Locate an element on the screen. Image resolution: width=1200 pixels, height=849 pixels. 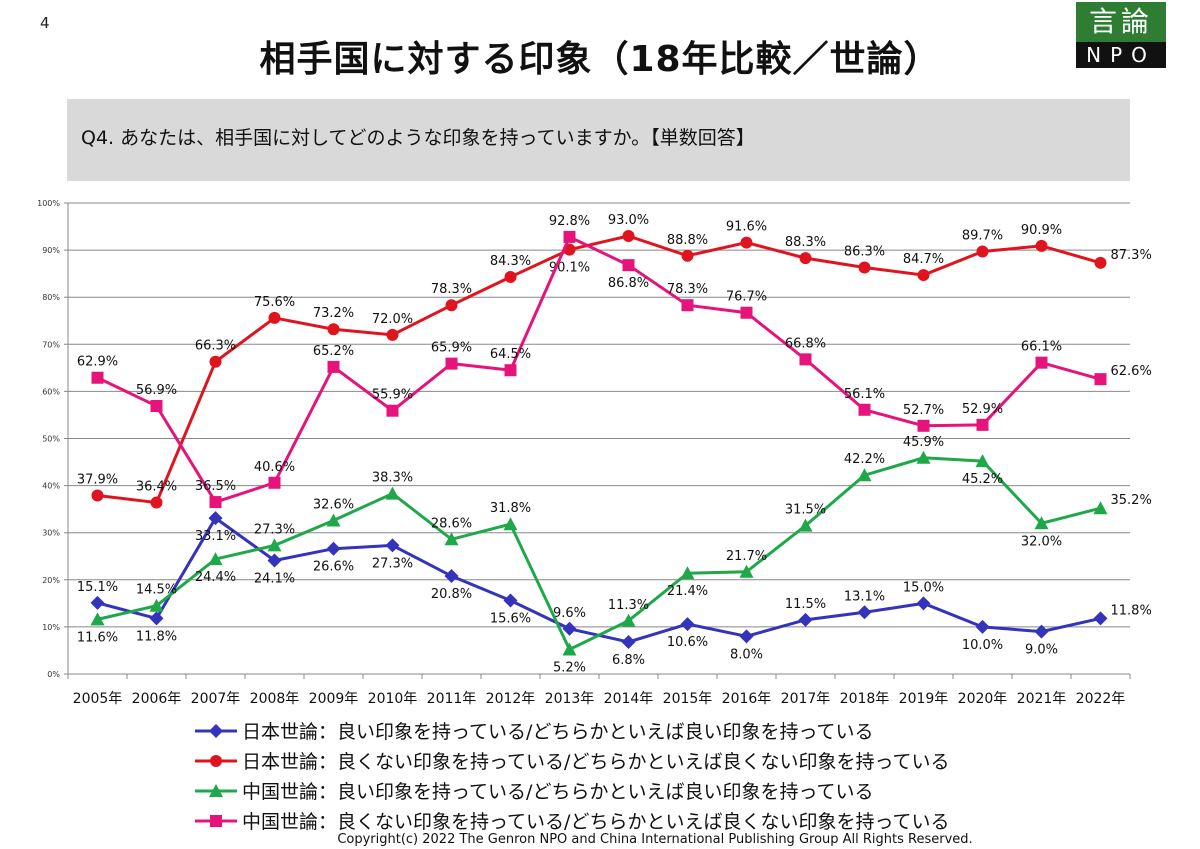
data-label: 31.5% is located at coordinates (805, 510).